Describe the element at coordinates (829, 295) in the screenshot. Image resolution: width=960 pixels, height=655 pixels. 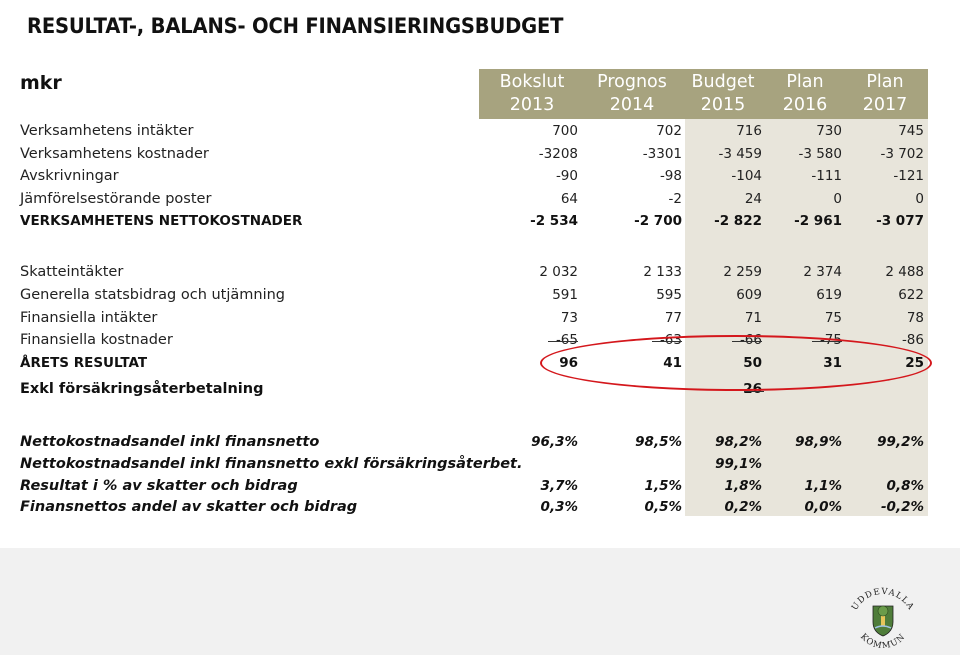
I see `cell-2016: 619` at that location.